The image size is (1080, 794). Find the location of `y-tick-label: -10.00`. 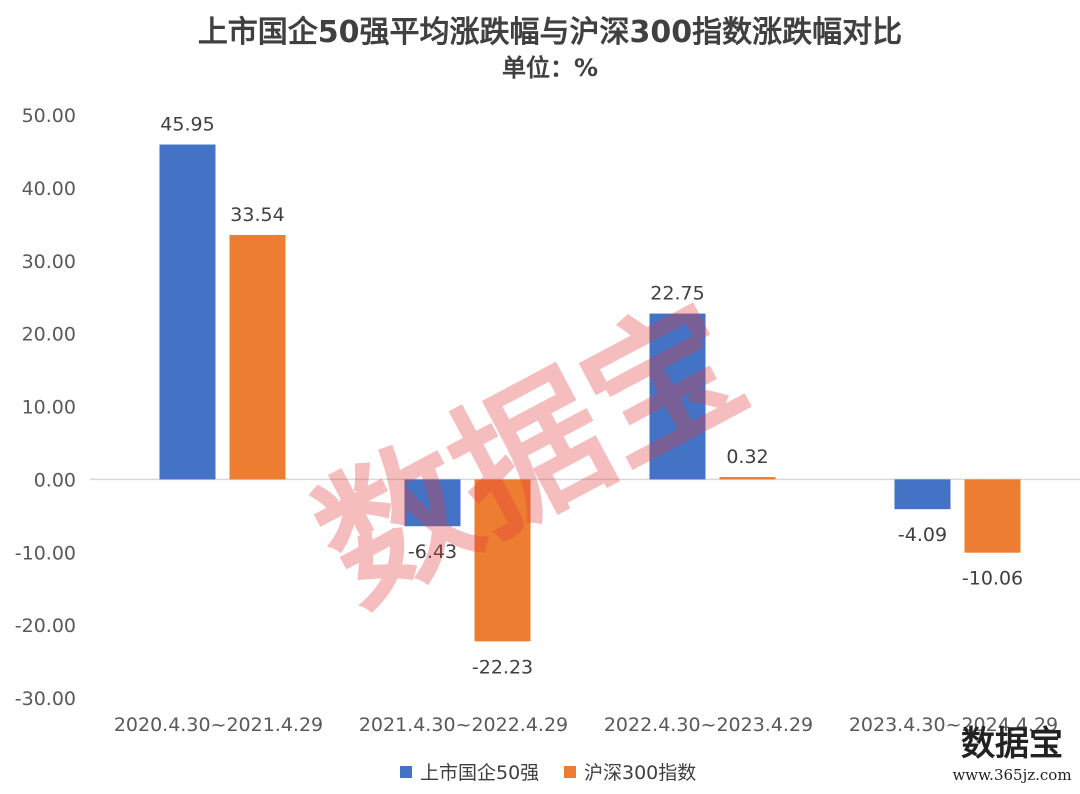

y-tick-label: -10.00 is located at coordinates (45, 553).